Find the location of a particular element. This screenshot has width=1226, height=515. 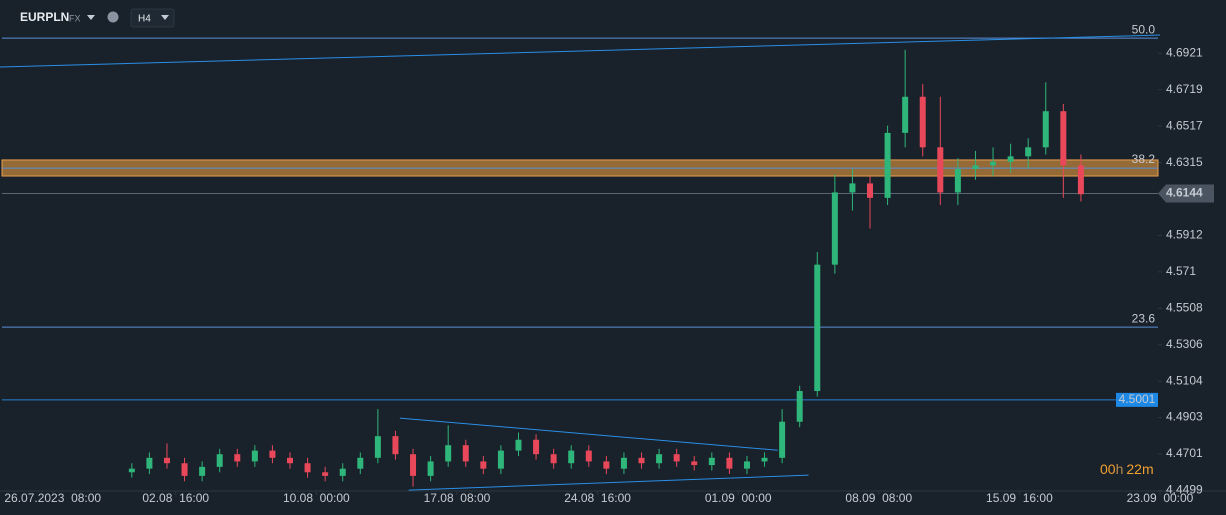

interval-box is located at coordinates (152, 18).